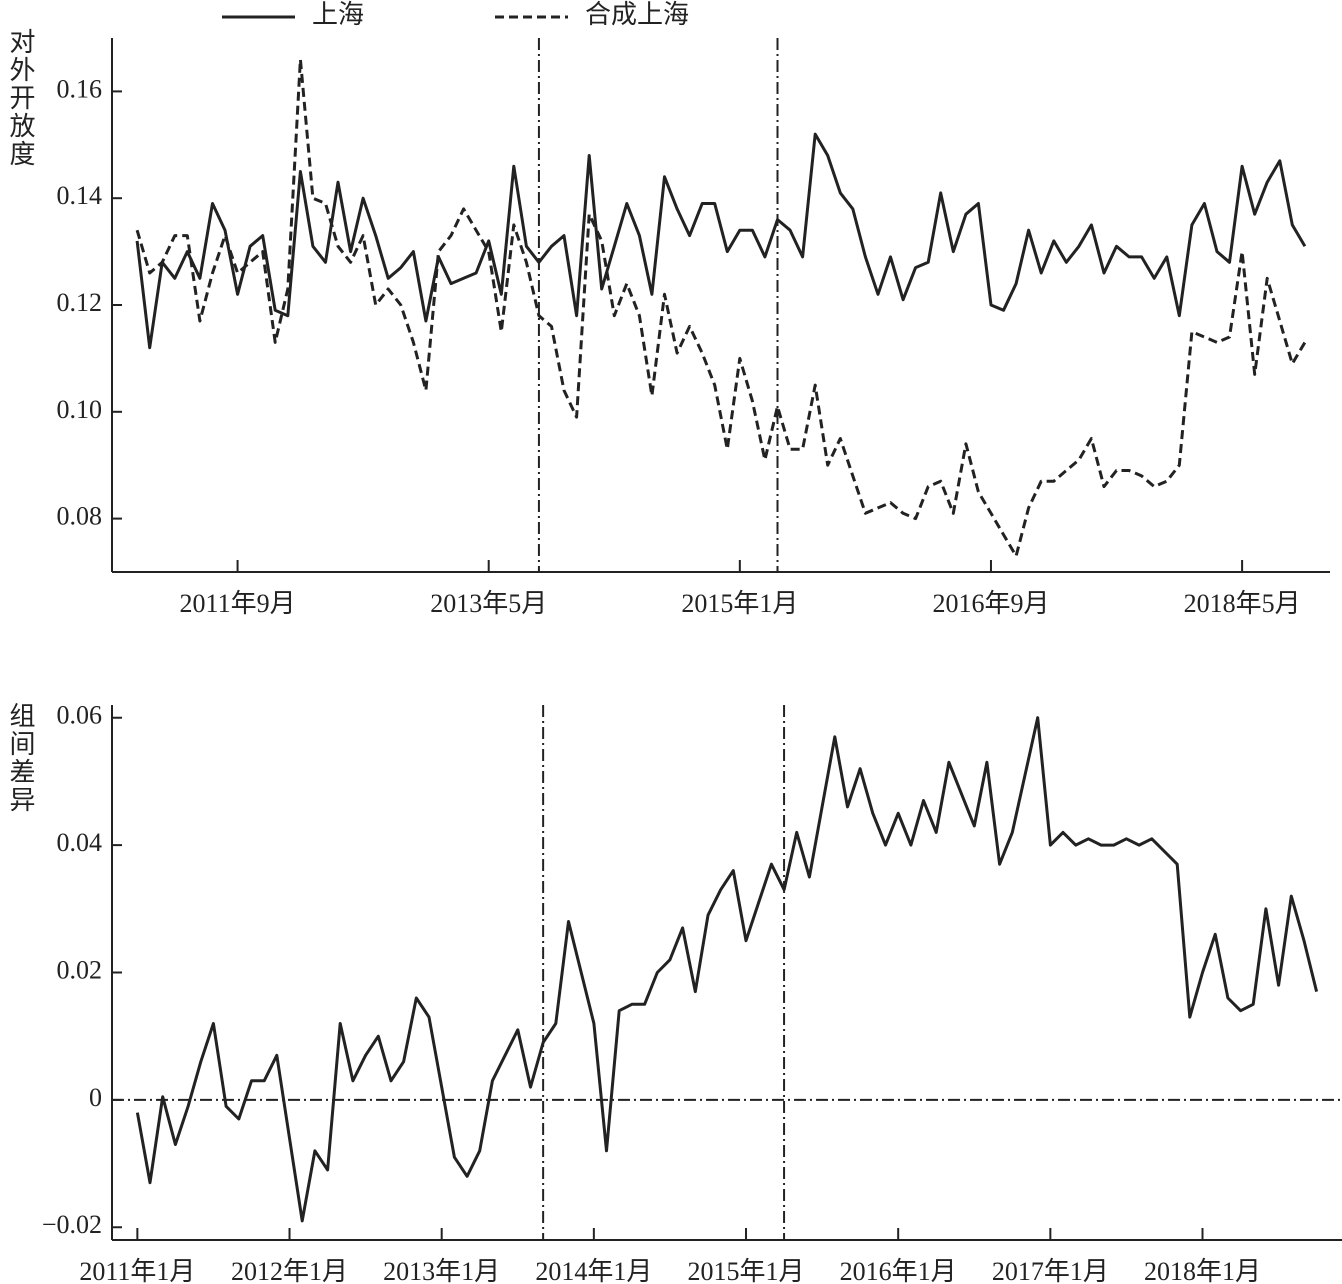 The image size is (1342, 1284). Describe the element at coordinates (238, 603) in the screenshot. I see `x-tick-label: 2011年9月` at that location.